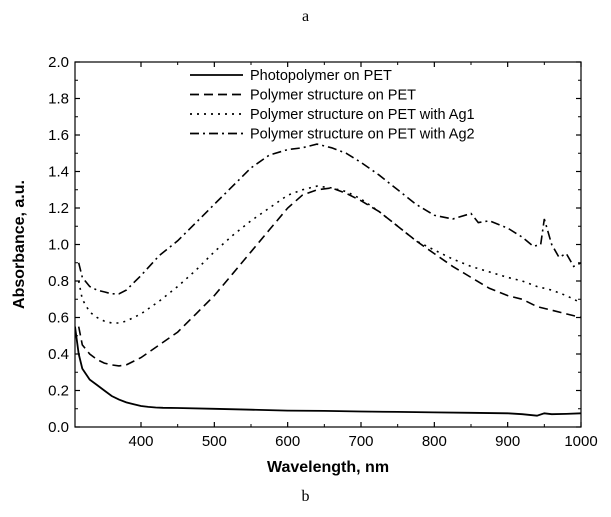  I want to click on y-tick-label: 0.4, so click(58, 354).